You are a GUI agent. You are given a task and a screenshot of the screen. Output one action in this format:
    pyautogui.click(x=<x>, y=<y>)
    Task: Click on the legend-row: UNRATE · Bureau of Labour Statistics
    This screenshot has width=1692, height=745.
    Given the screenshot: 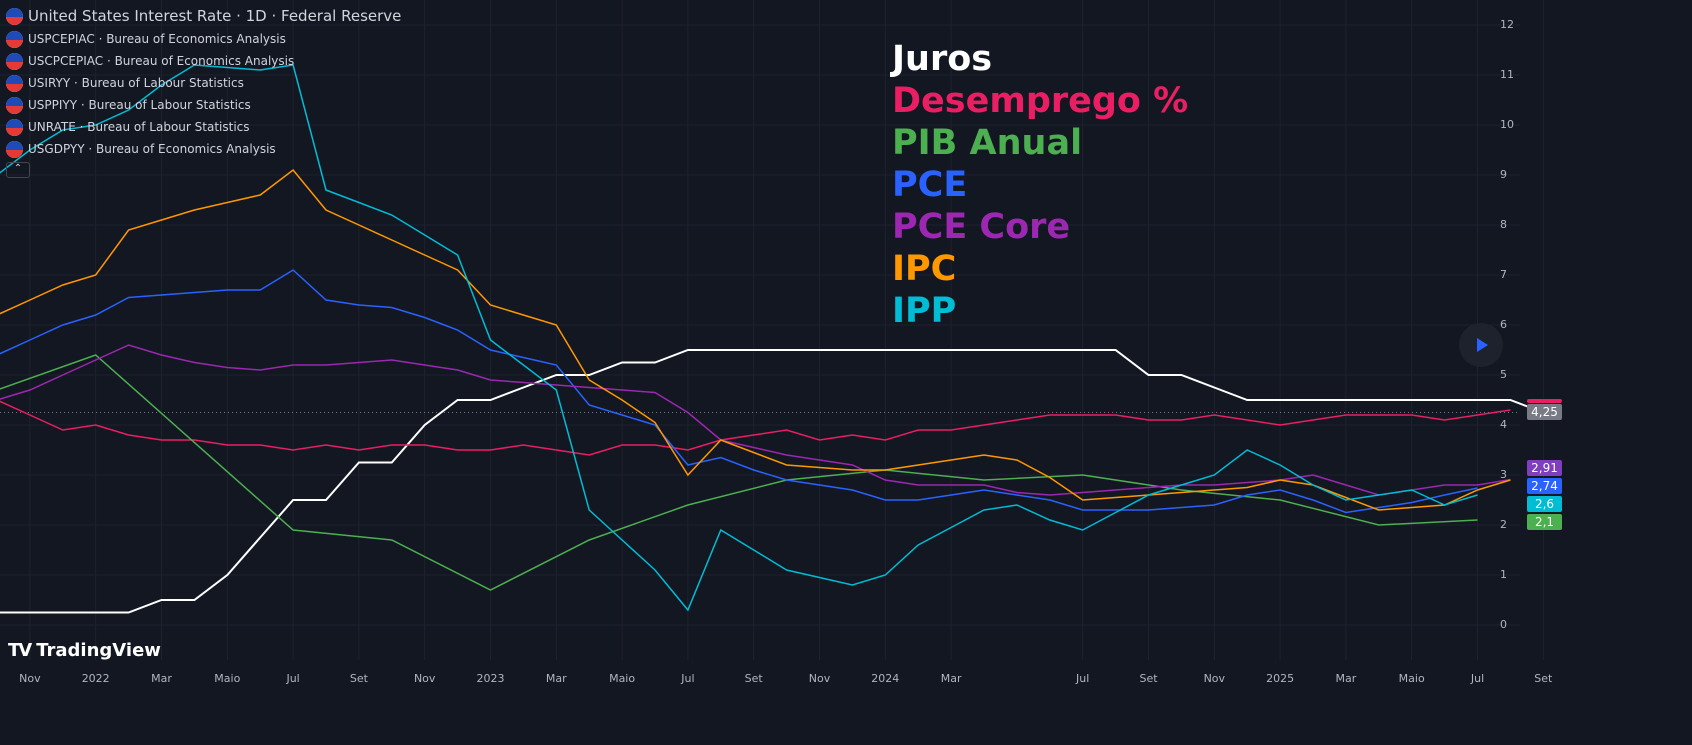 What is the action you would take?
    pyautogui.click(x=203, y=127)
    